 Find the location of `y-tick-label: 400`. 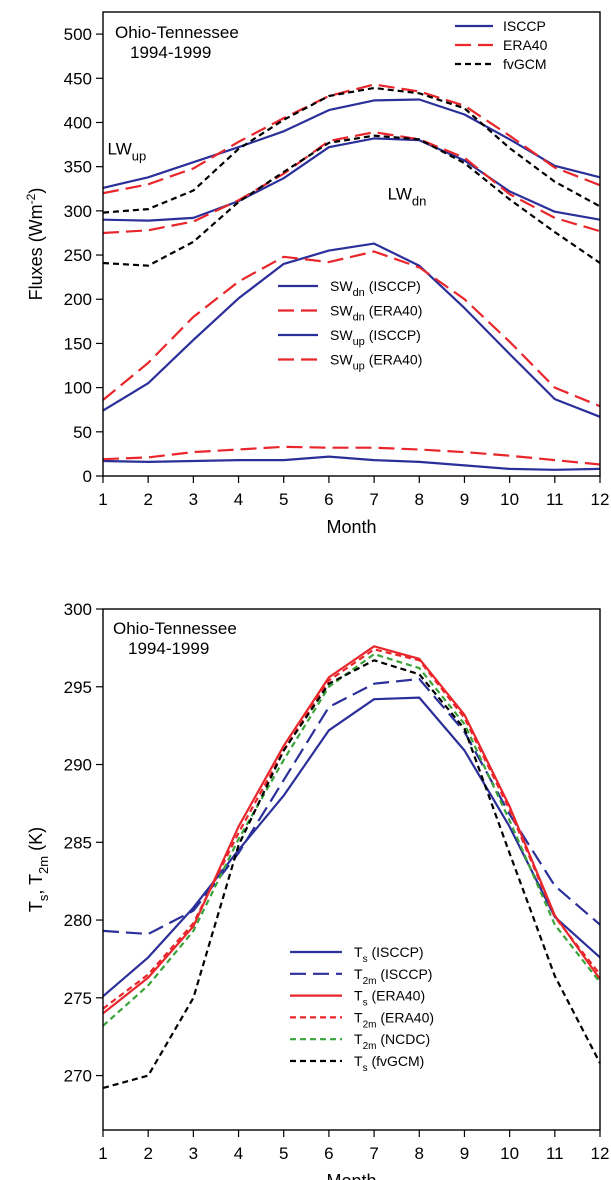

y-tick-label: 400 is located at coordinates (78, 122).